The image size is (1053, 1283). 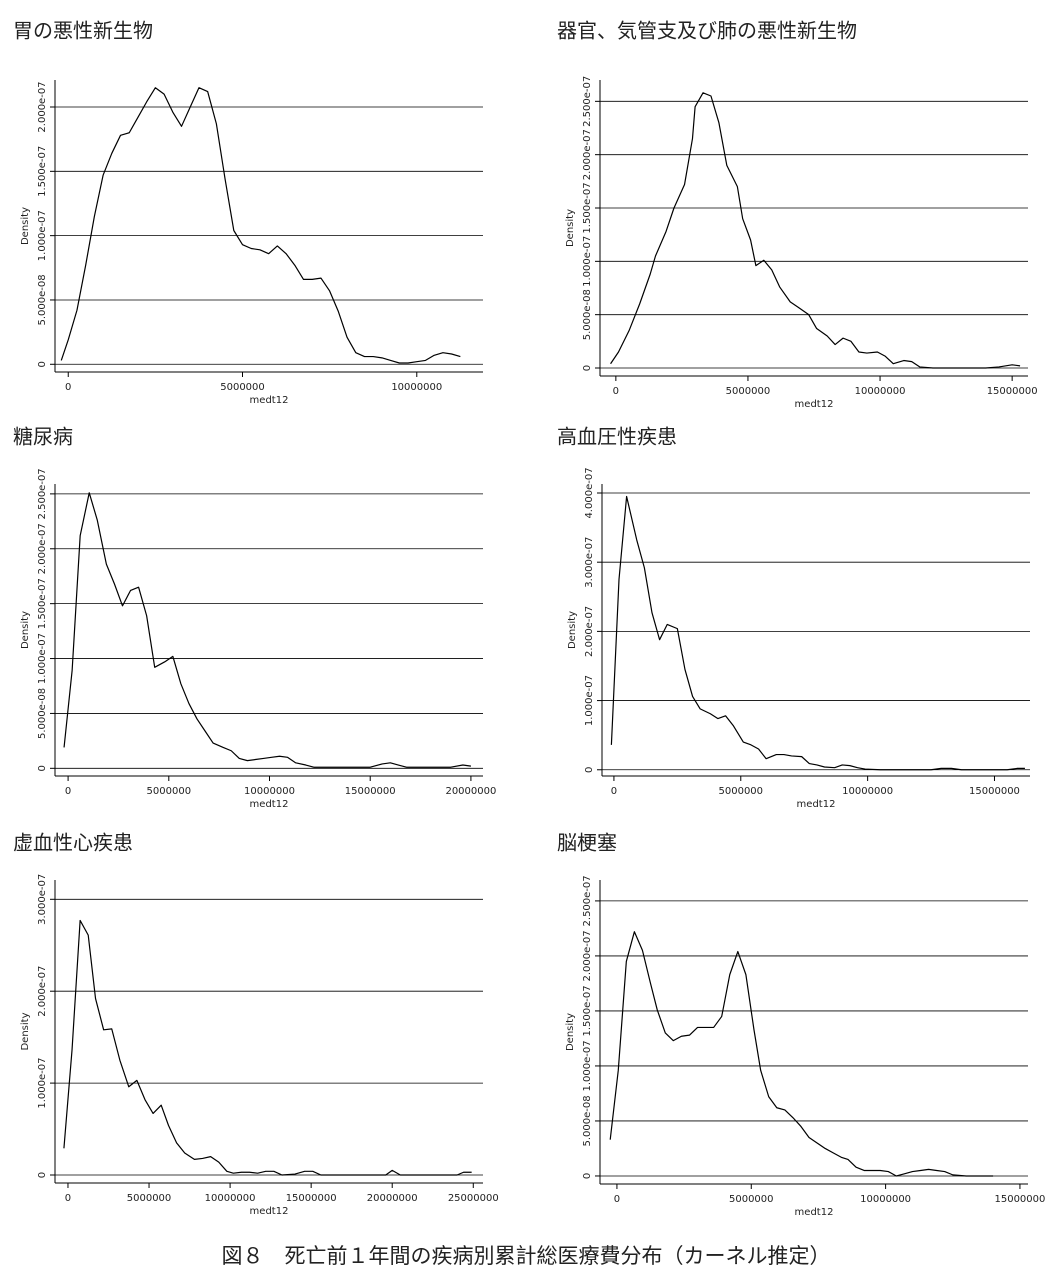 I want to click on chart-title: 器官、気管支及び肺の悪性新生物, so click(x=707, y=31).